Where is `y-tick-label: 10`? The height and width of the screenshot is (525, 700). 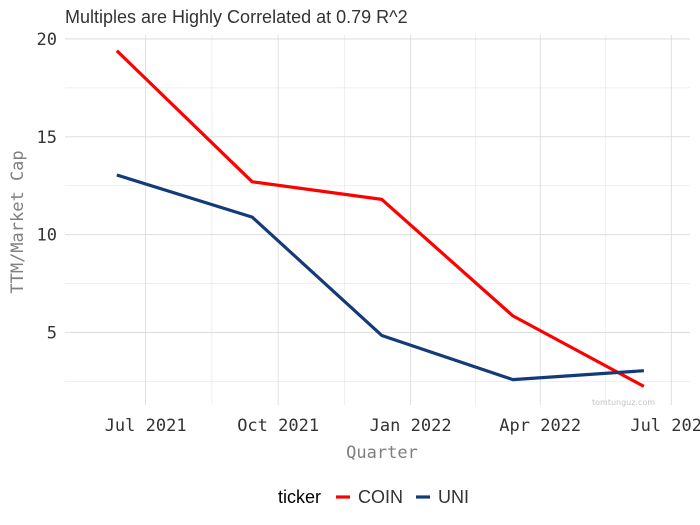
y-tick-label: 10 is located at coordinates (47, 236).